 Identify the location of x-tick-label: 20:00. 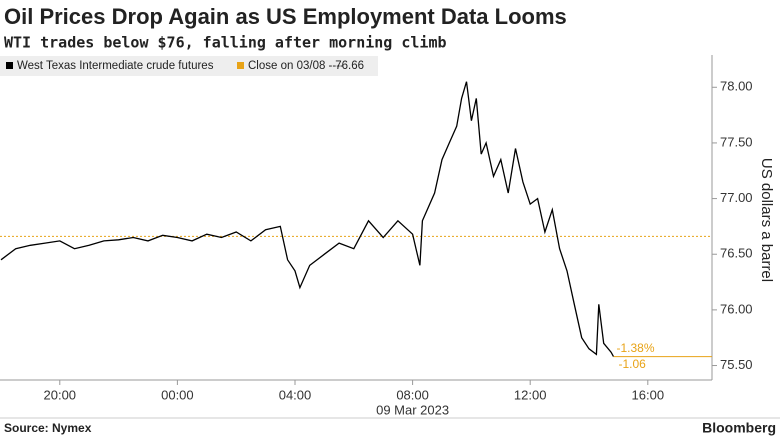
(60, 394).